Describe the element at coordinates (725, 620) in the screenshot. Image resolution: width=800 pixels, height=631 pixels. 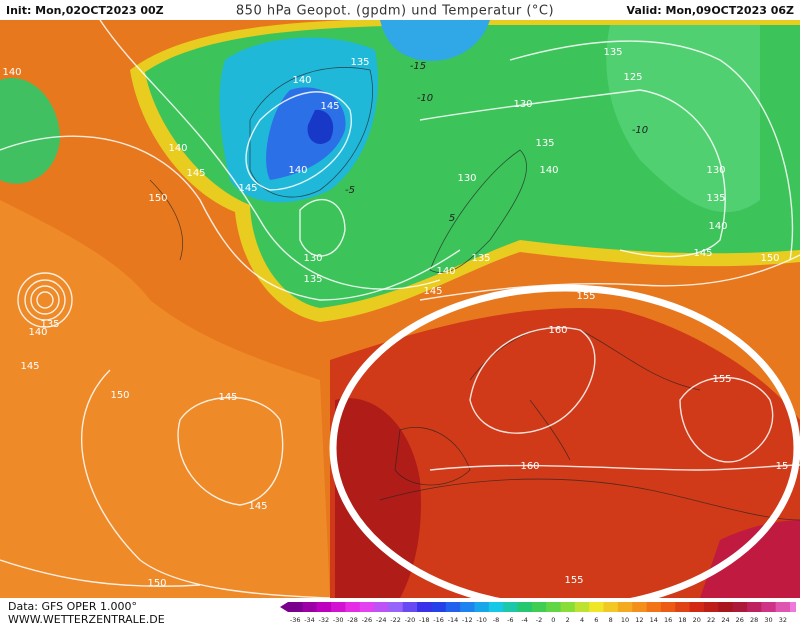
I see `colorbar-label: 24` at that location.